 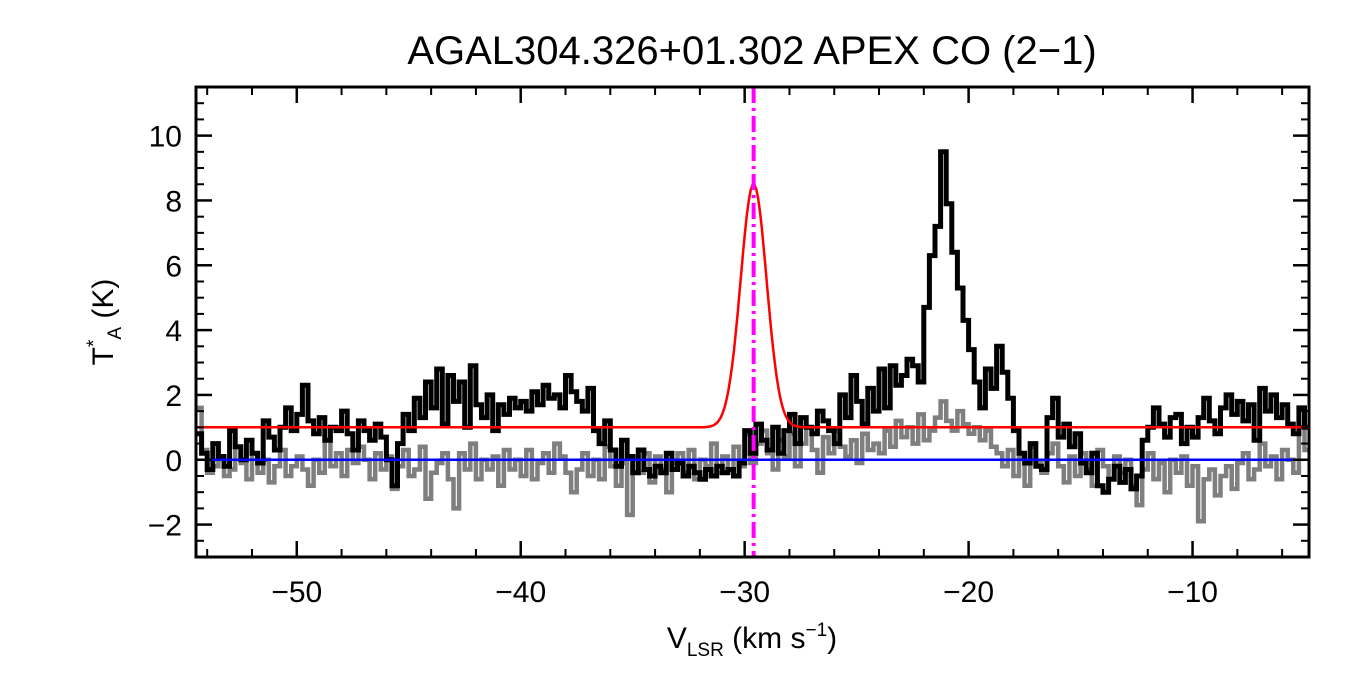 What do you see at coordinates (173, 331) in the screenshot?
I see `y-tick-label: 4` at bounding box center [173, 331].